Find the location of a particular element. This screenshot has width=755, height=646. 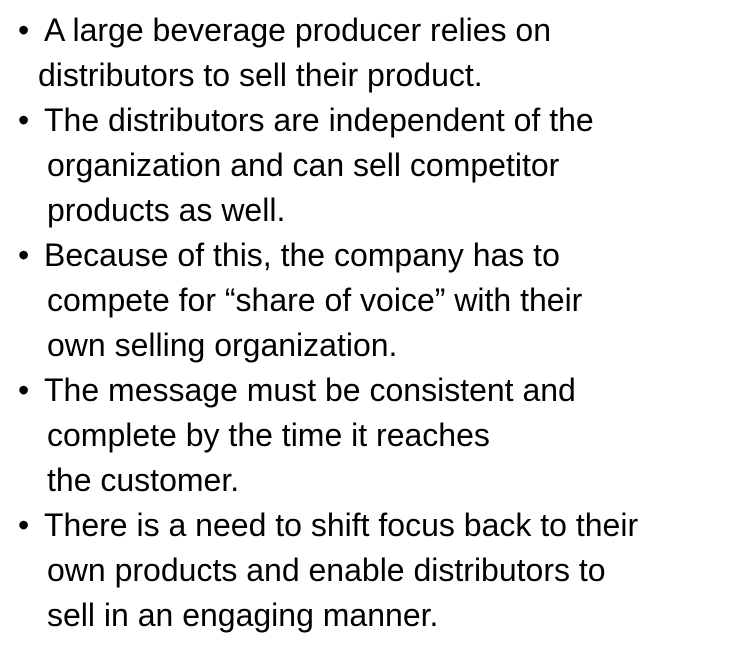

bullet-2-line-2: organization and can sell competitor is located at coordinates (303, 165).